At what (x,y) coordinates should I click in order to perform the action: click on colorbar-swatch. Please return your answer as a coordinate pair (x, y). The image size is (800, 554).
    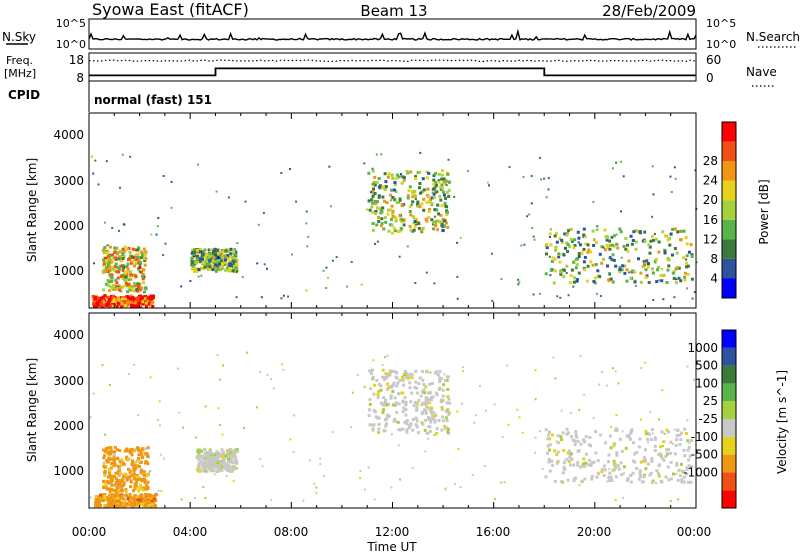
    Looking at the image, I should click on (729, 428).